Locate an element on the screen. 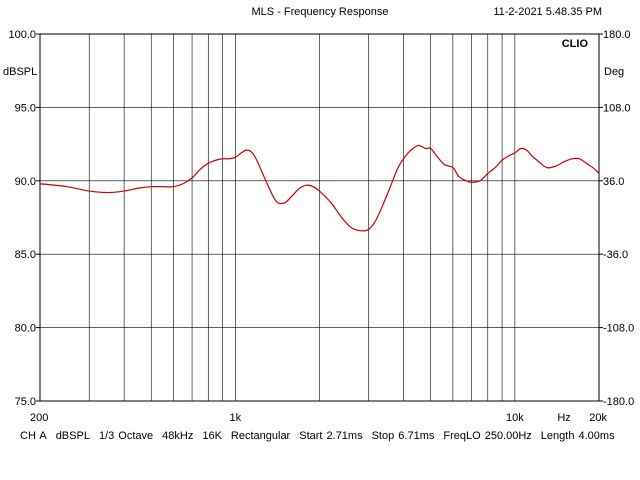  y2-tick-label: 36.0 is located at coordinates (613, 182).